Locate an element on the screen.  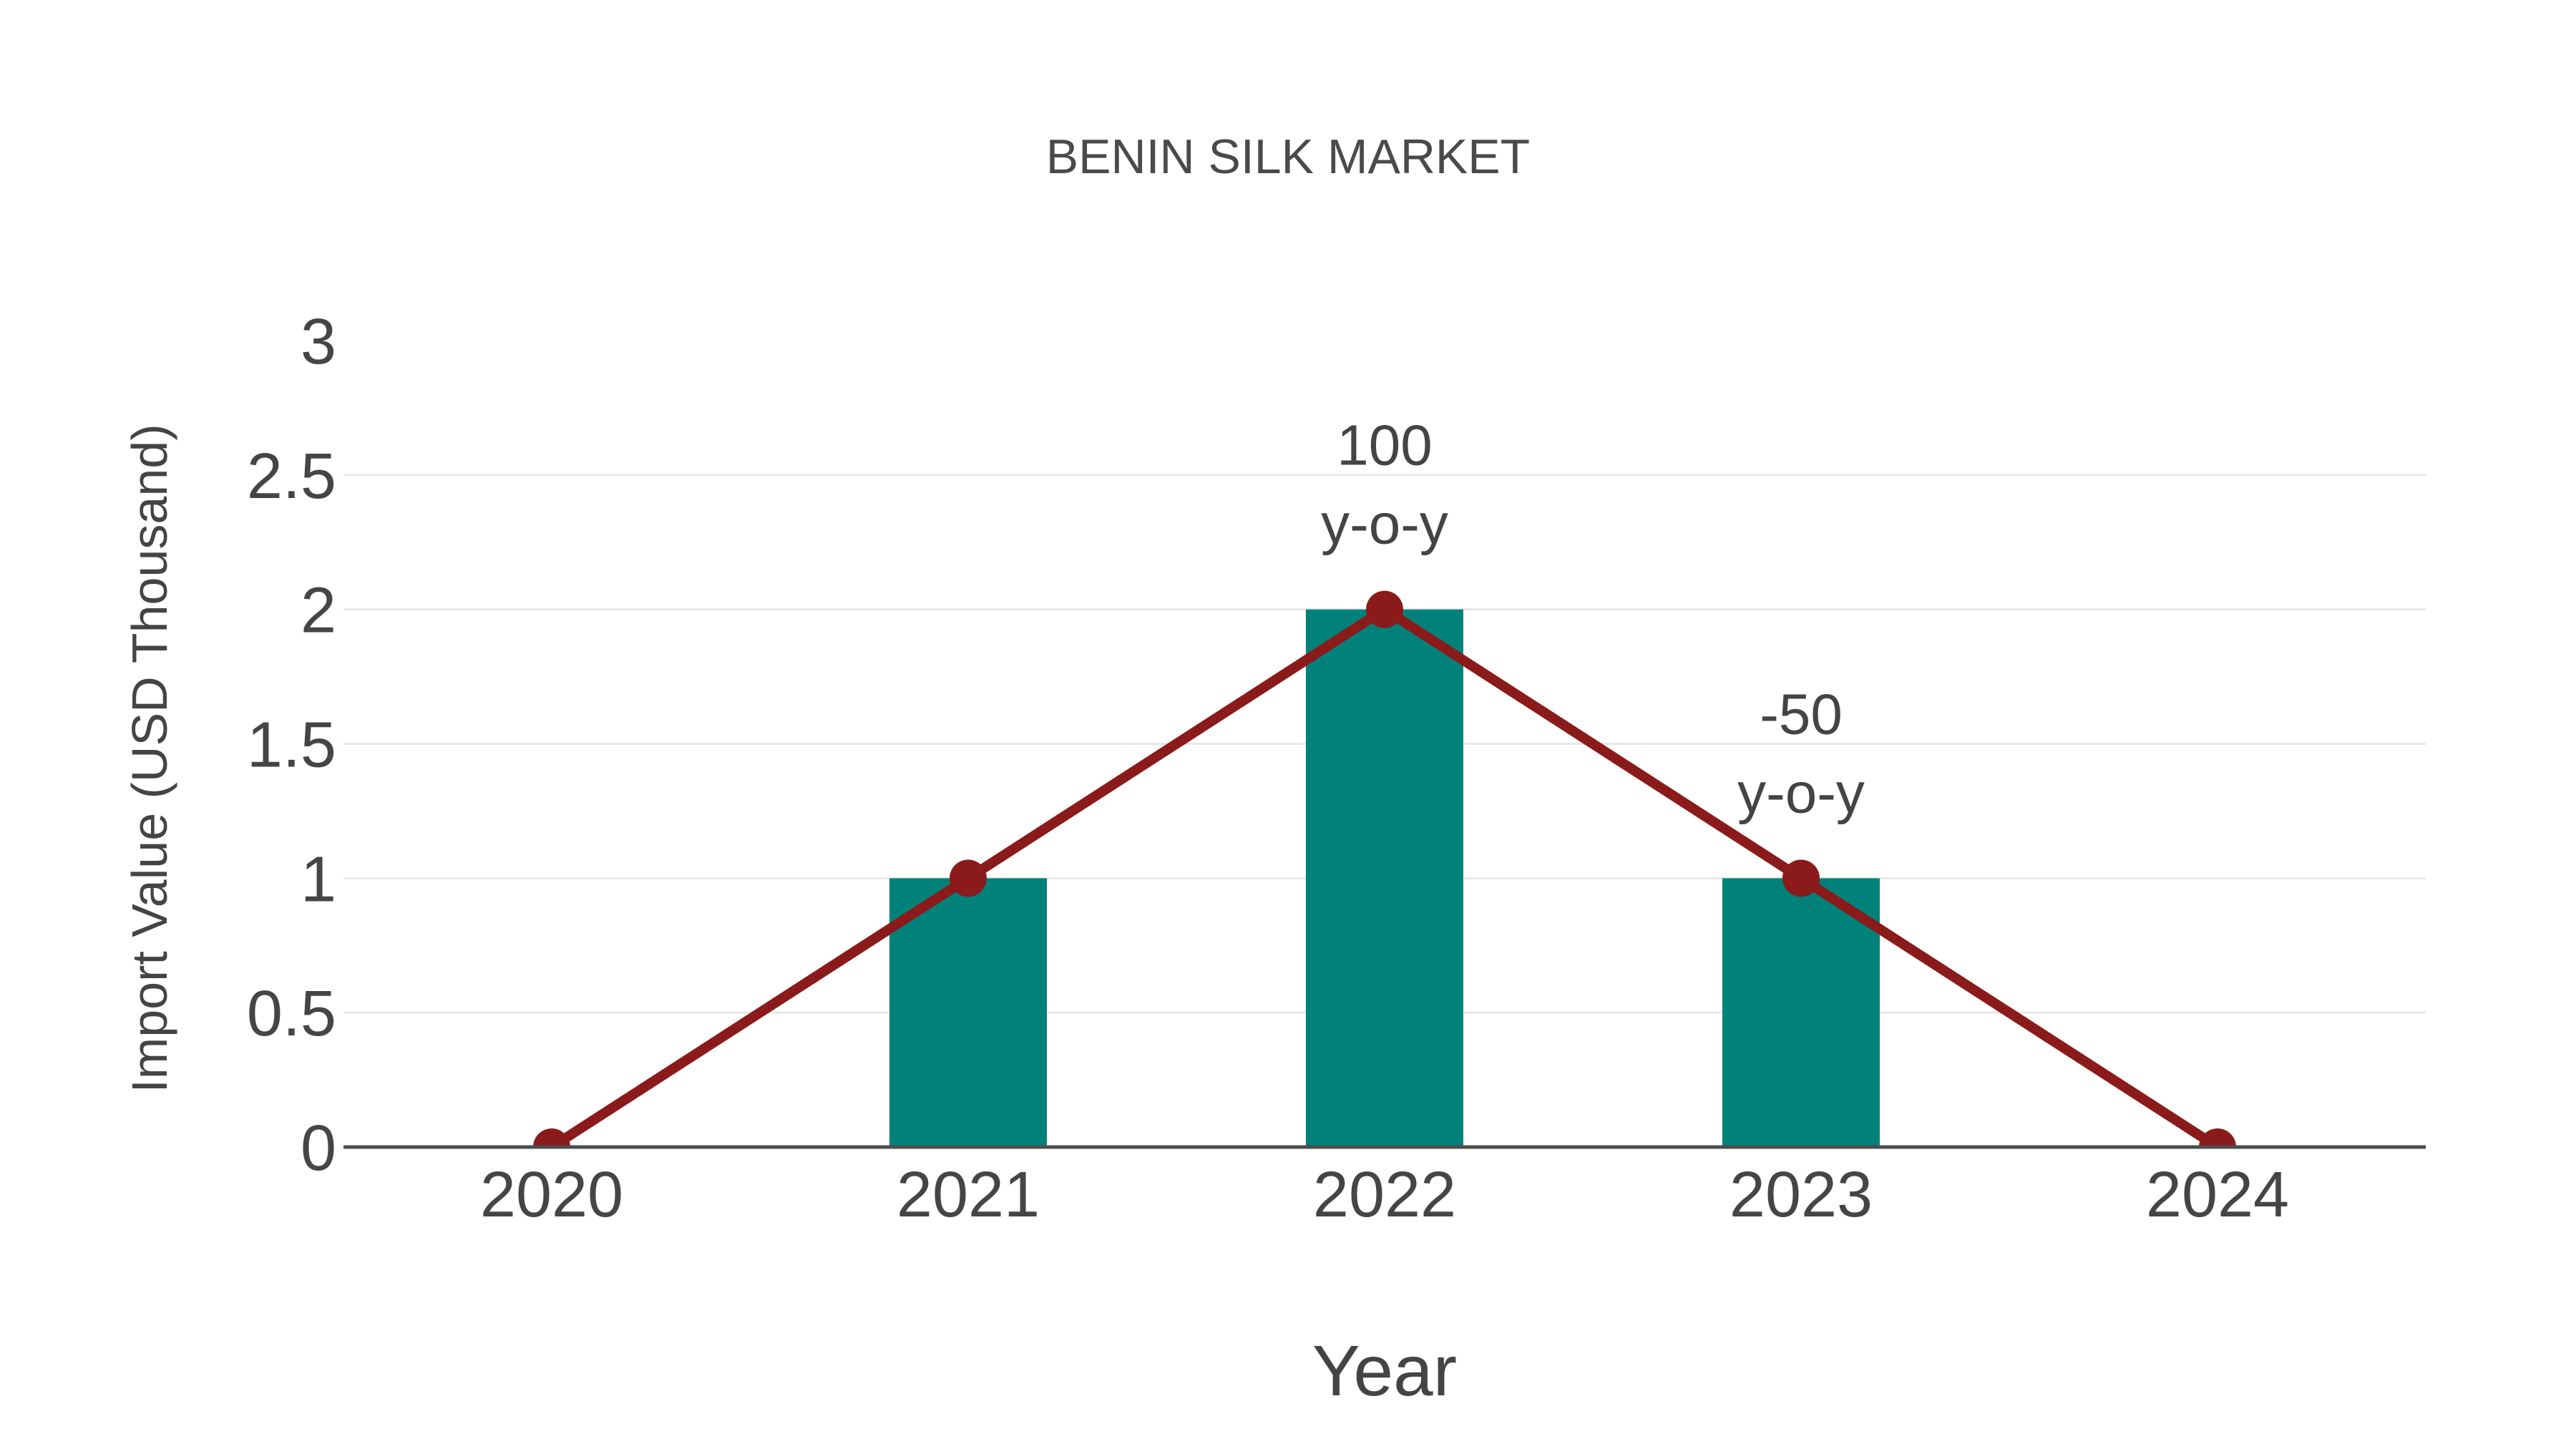
bar-2021 is located at coordinates (968, 1012).